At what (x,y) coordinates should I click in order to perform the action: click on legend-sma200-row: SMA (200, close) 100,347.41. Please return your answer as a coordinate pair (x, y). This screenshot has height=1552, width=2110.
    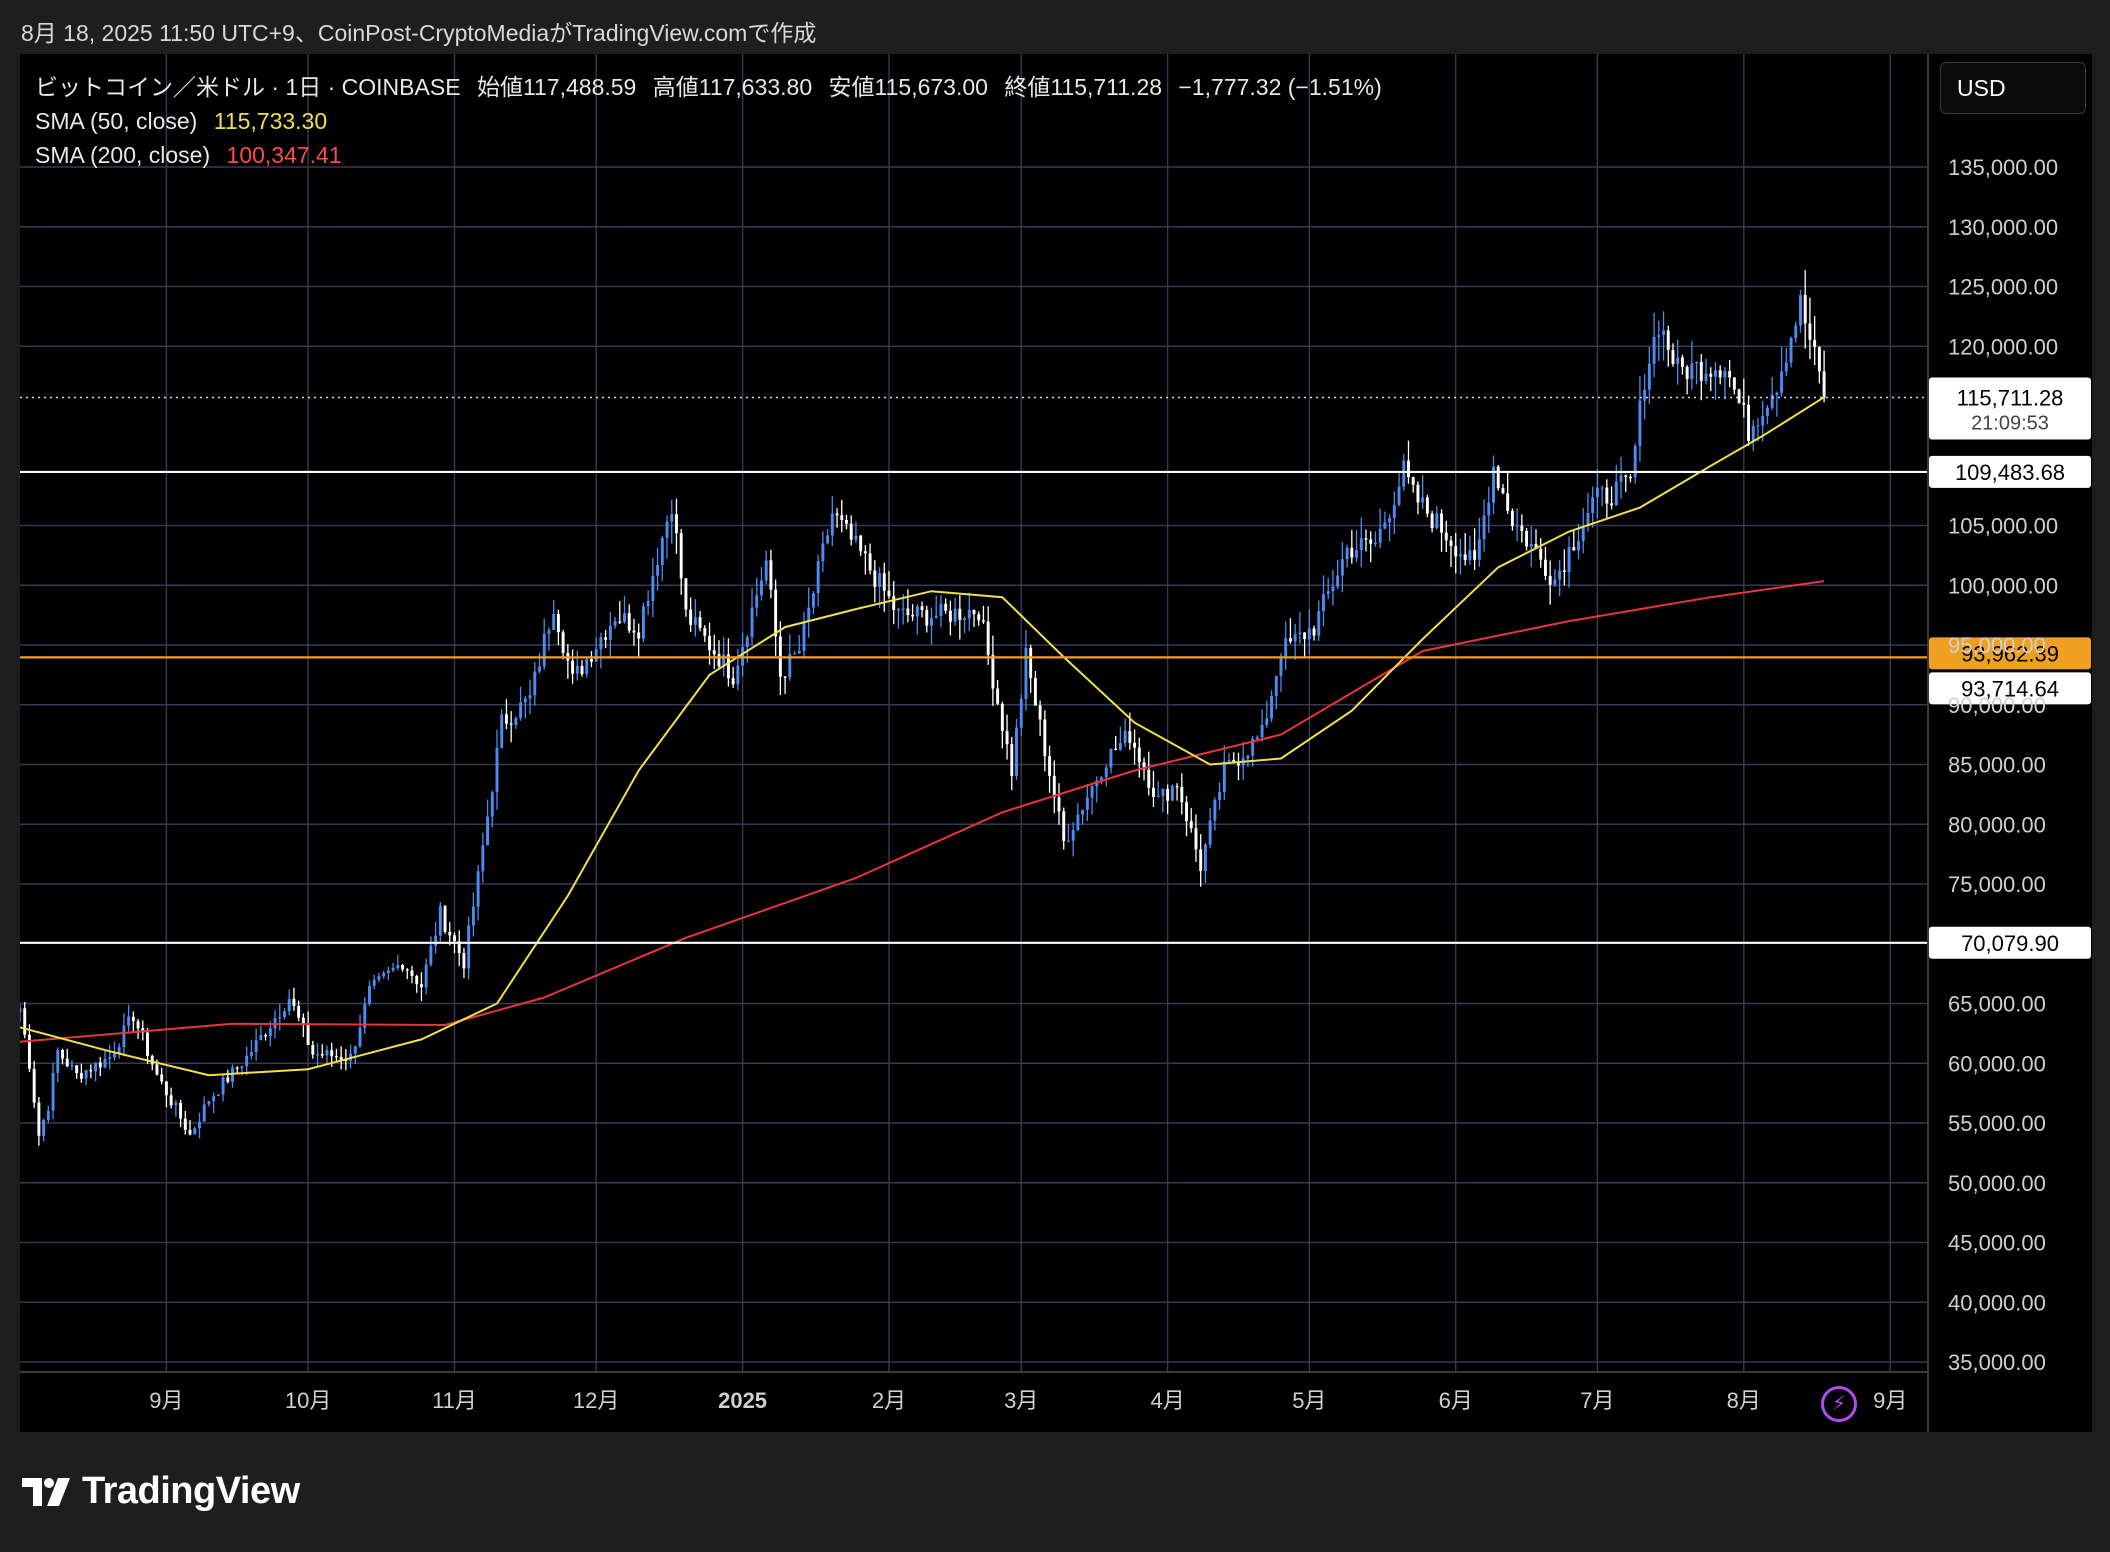
    Looking at the image, I should click on (708, 155).